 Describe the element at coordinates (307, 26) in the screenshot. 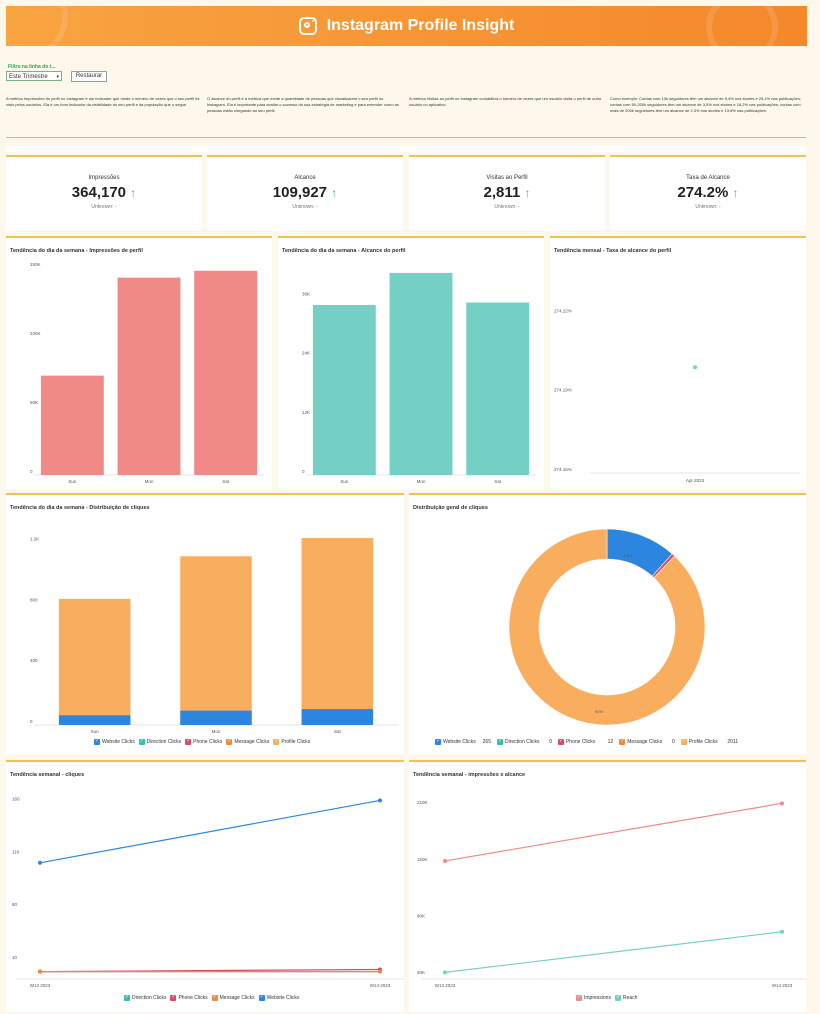

I see `instagram-icon` at that location.